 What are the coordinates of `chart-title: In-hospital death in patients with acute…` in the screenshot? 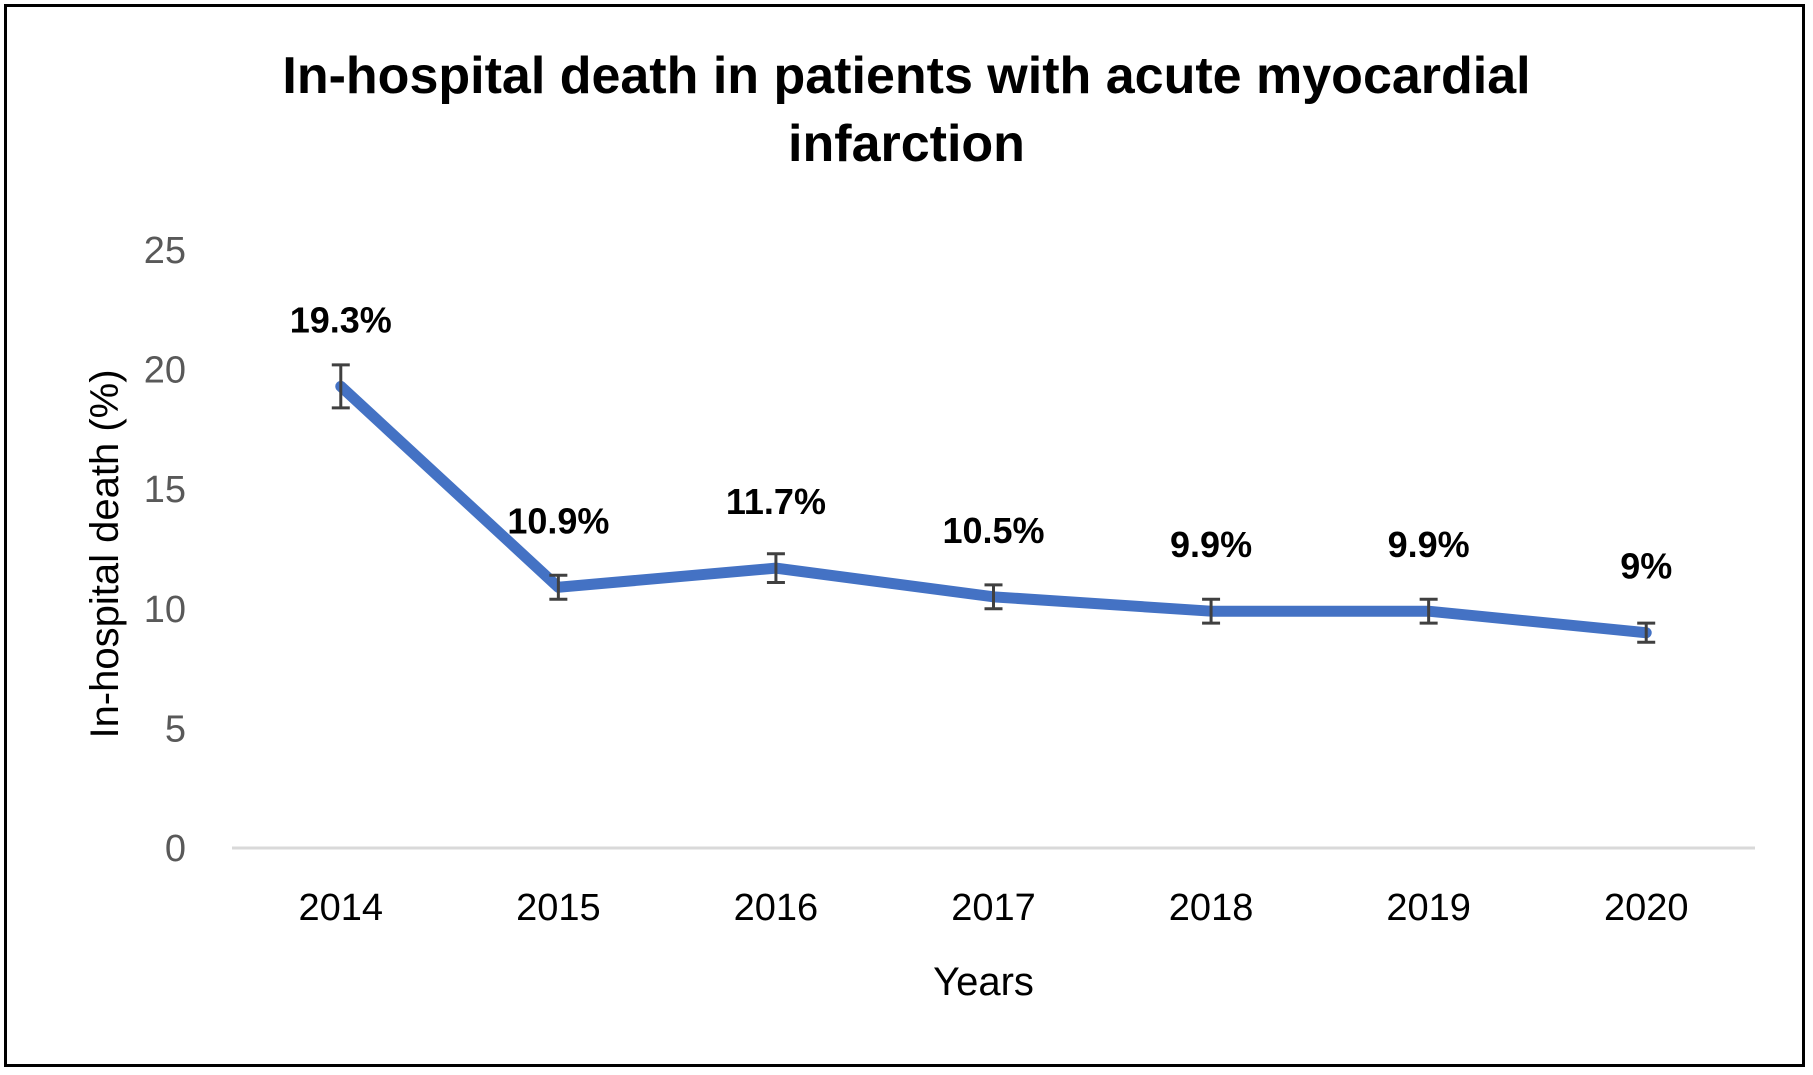 It's located at (906, 110).